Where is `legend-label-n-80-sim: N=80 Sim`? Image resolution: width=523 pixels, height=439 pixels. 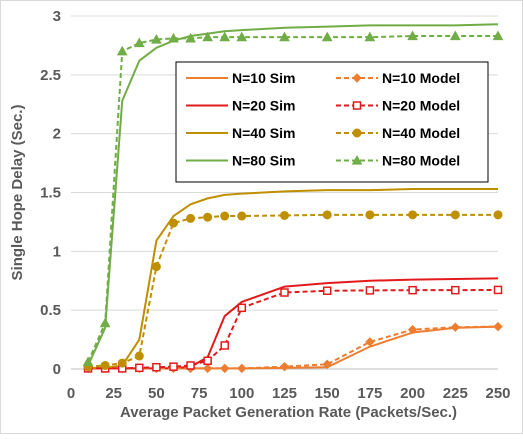 legend-label-n-80-sim: N=80 Sim is located at coordinates (263, 161).